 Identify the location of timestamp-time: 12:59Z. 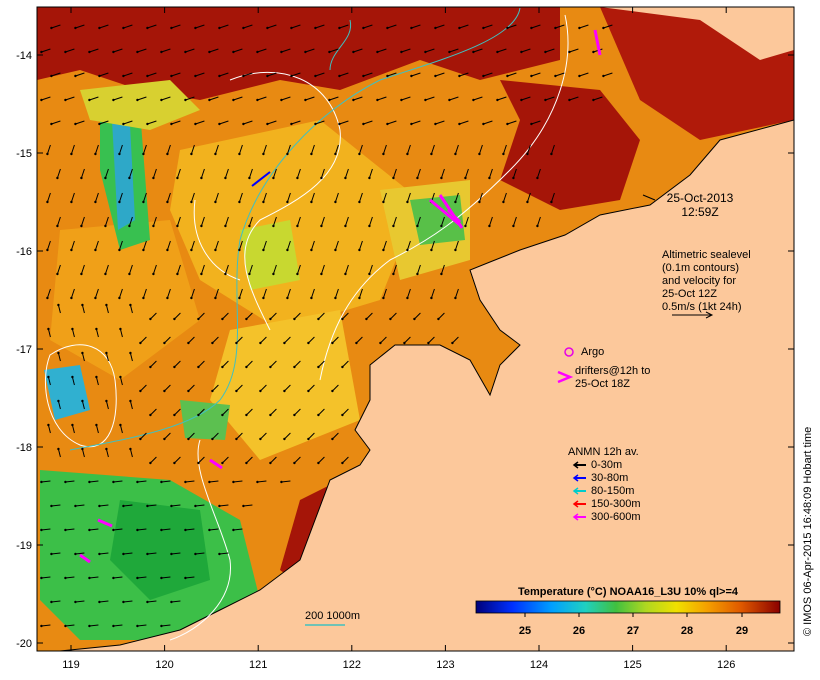
(699, 212).